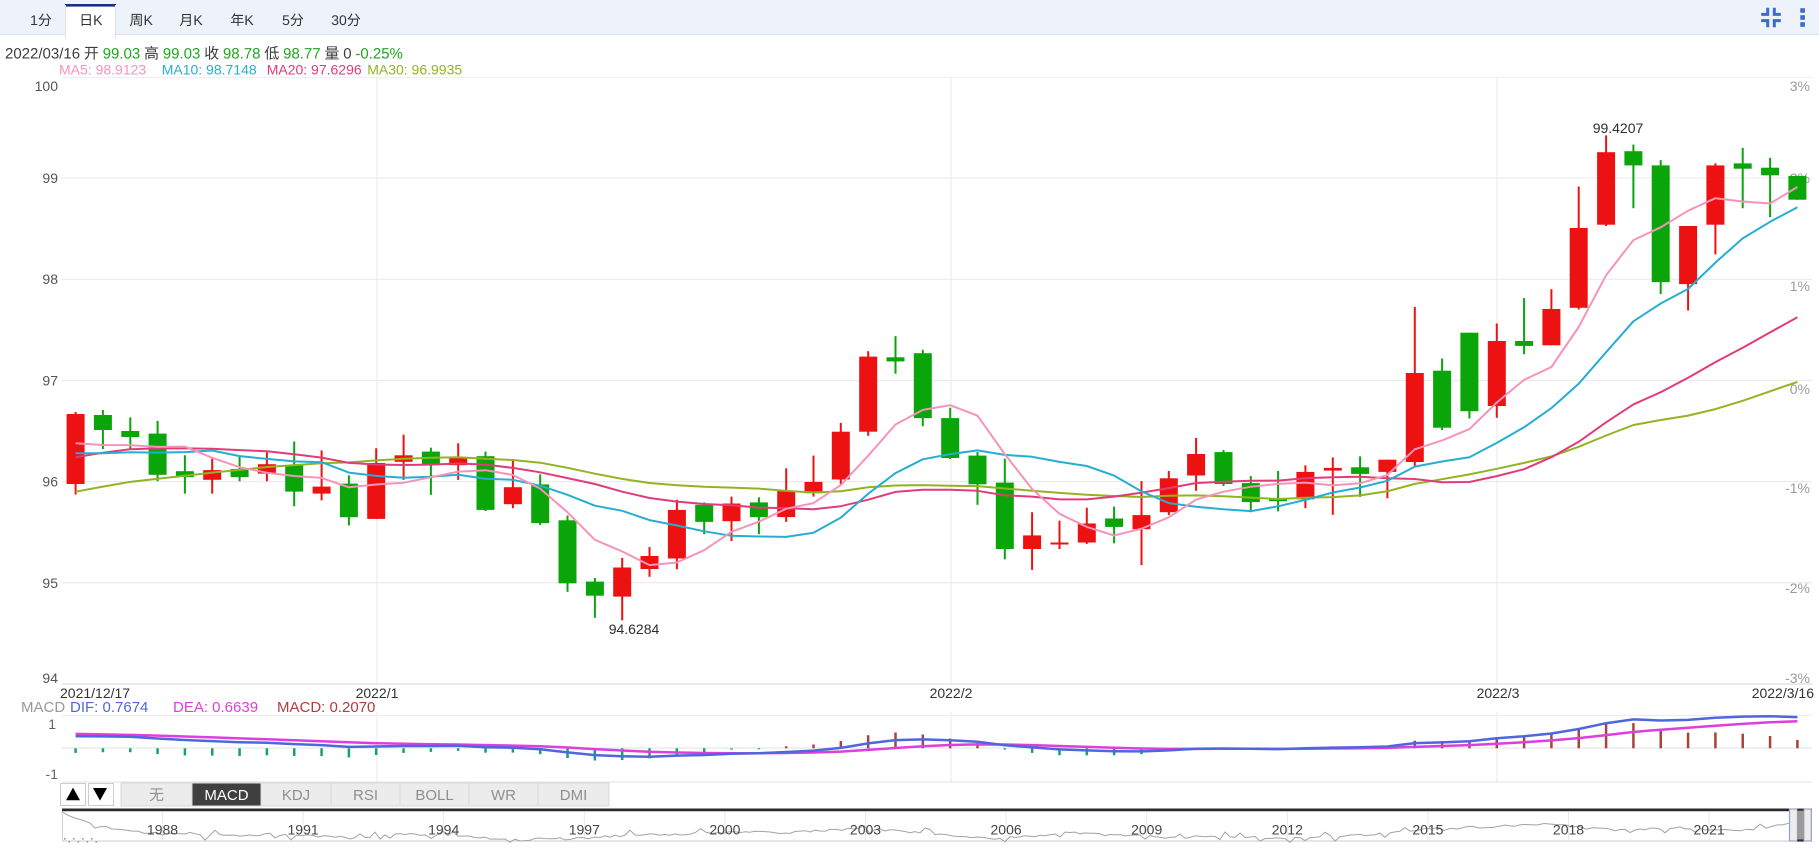 The height and width of the screenshot is (849, 1819). Describe the element at coordinates (102, 70) in the screenshot. I see `svg-text: MA5: 98.9123` at that location.